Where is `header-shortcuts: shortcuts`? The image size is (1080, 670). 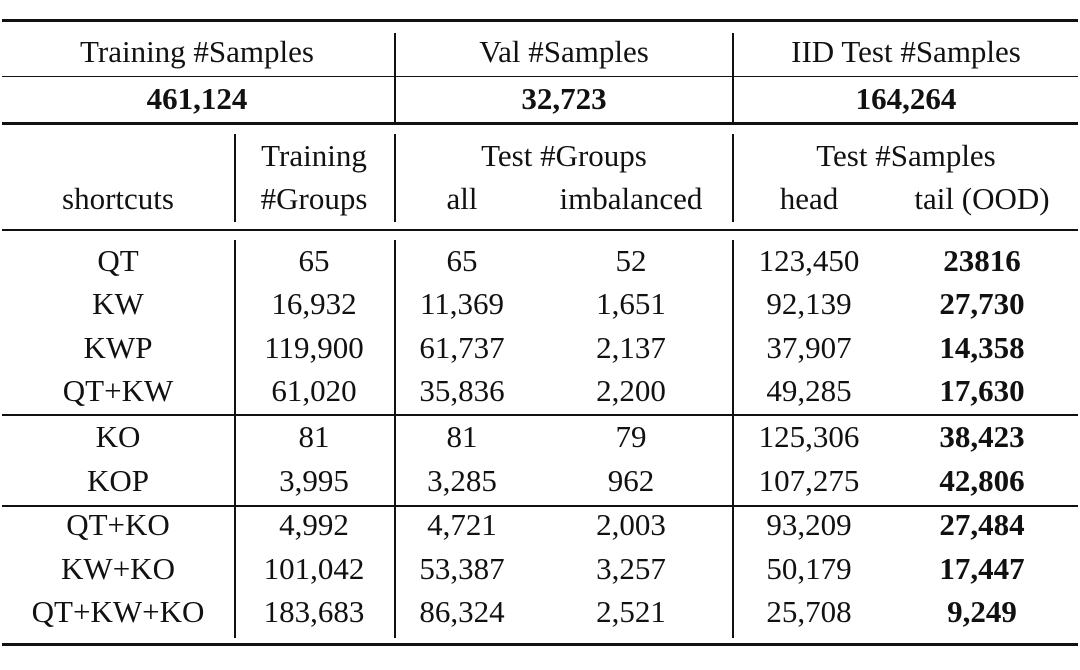 header-shortcuts: shortcuts is located at coordinates (118, 198).